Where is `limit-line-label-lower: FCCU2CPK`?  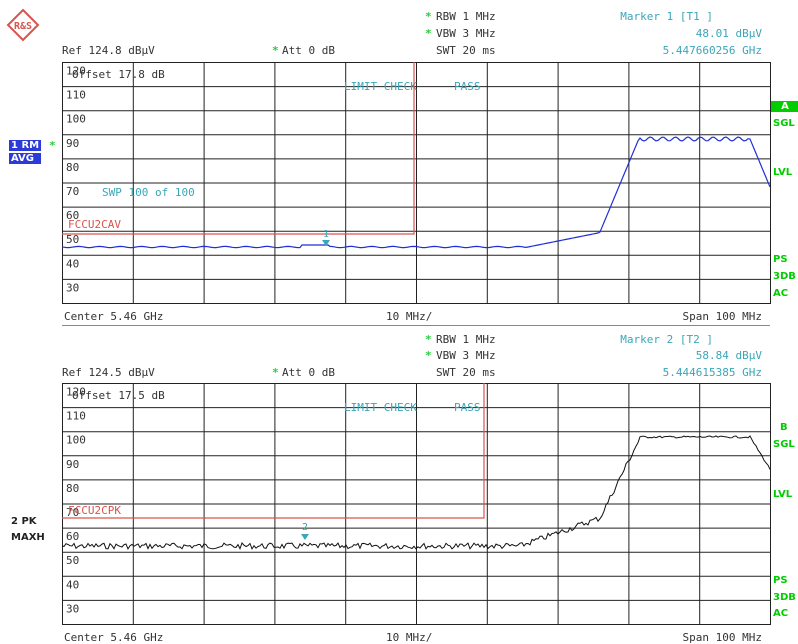 limit-line-label-lower: FCCU2CPK is located at coordinates (94, 510).